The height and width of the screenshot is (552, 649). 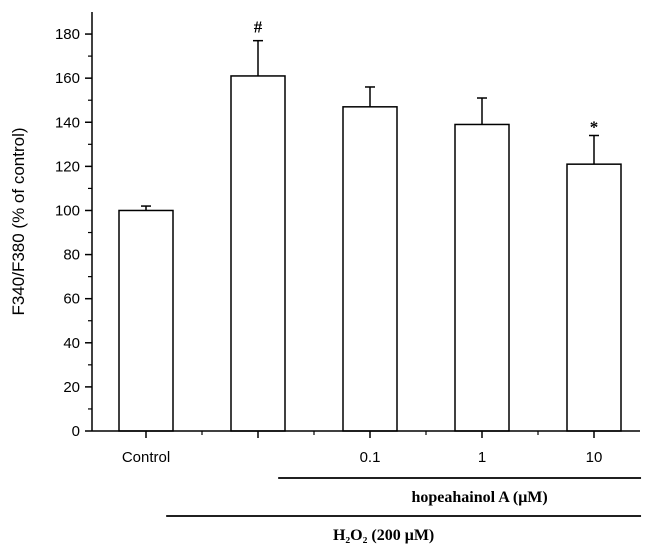 What do you see at coordinates (362, 448) in the screenshot?
I see `x-ticks: Control 0.1 1 10` at bounding box center [362, 448].